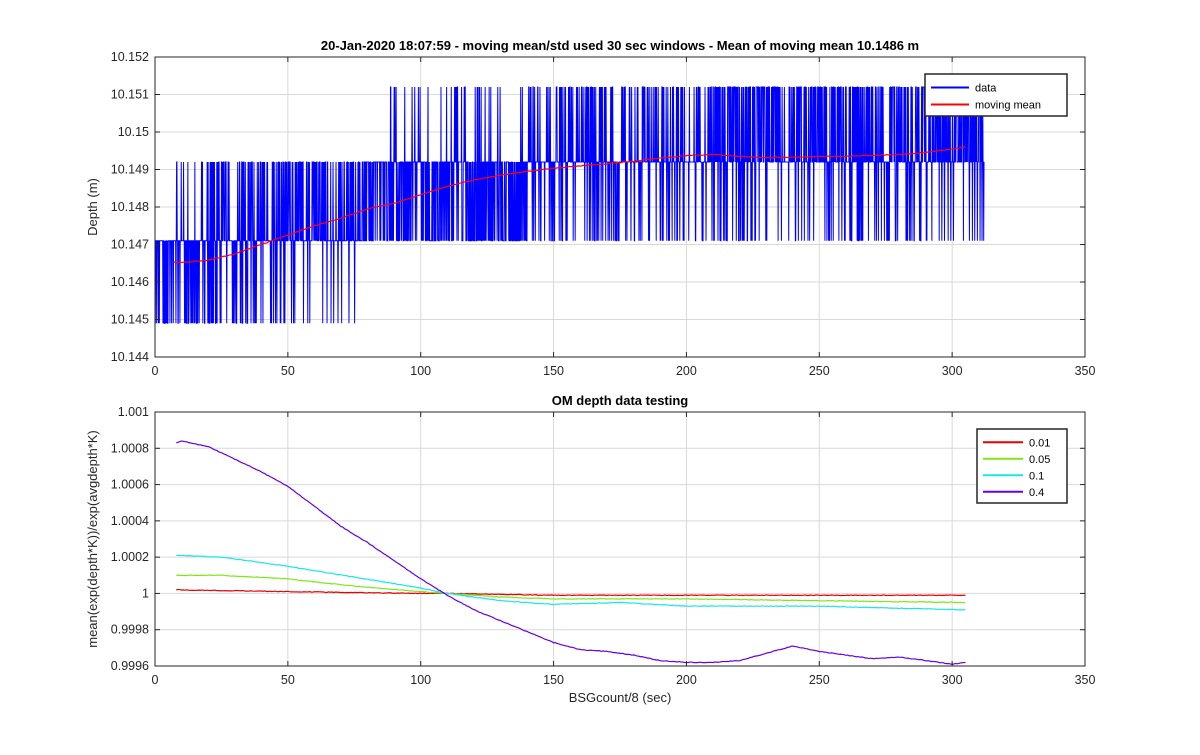 This screenshot has width=1200, height=755. What do you see at coordinates (130, 57) in the screenshot?
I see `y-tick-label: 10.152` at bounding box center [130, 57].